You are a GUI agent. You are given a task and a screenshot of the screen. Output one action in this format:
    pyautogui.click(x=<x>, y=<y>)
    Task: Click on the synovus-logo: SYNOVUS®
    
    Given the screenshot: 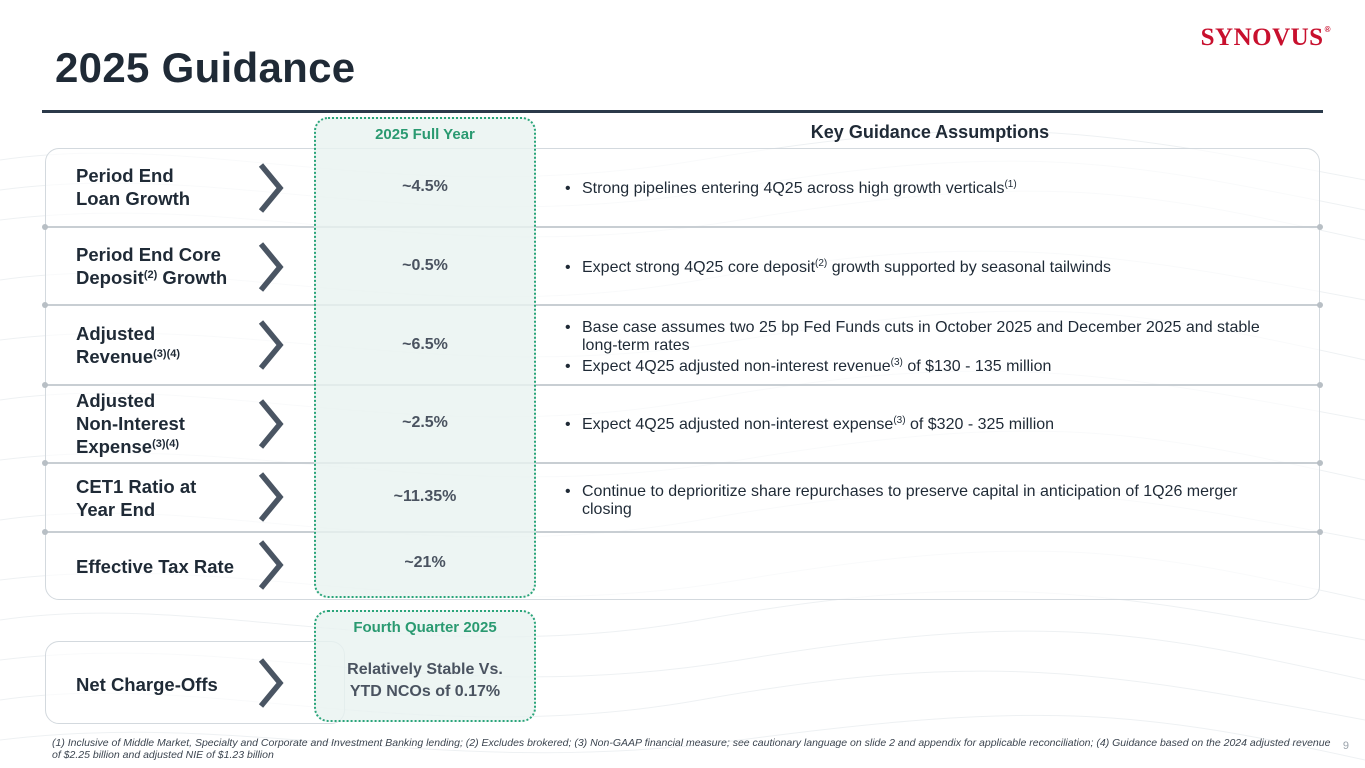 What is the action you would take?
    pyautogui.click(x=1266, y=38)
    